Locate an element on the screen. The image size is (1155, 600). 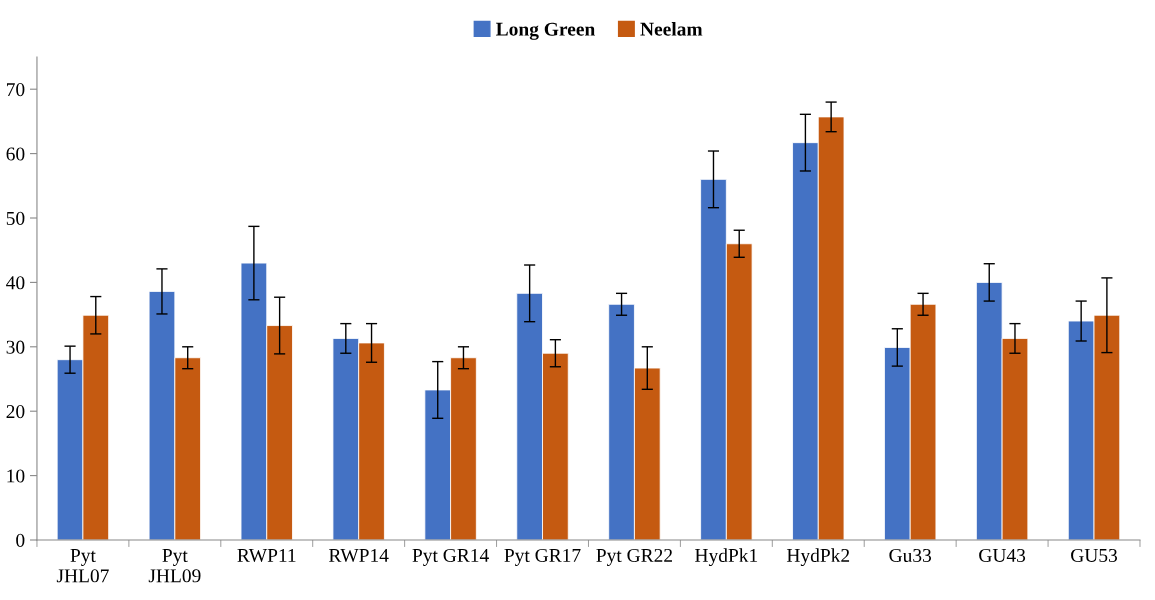
x-tick-label: HydPk2 is located at coordinates (818, 557).